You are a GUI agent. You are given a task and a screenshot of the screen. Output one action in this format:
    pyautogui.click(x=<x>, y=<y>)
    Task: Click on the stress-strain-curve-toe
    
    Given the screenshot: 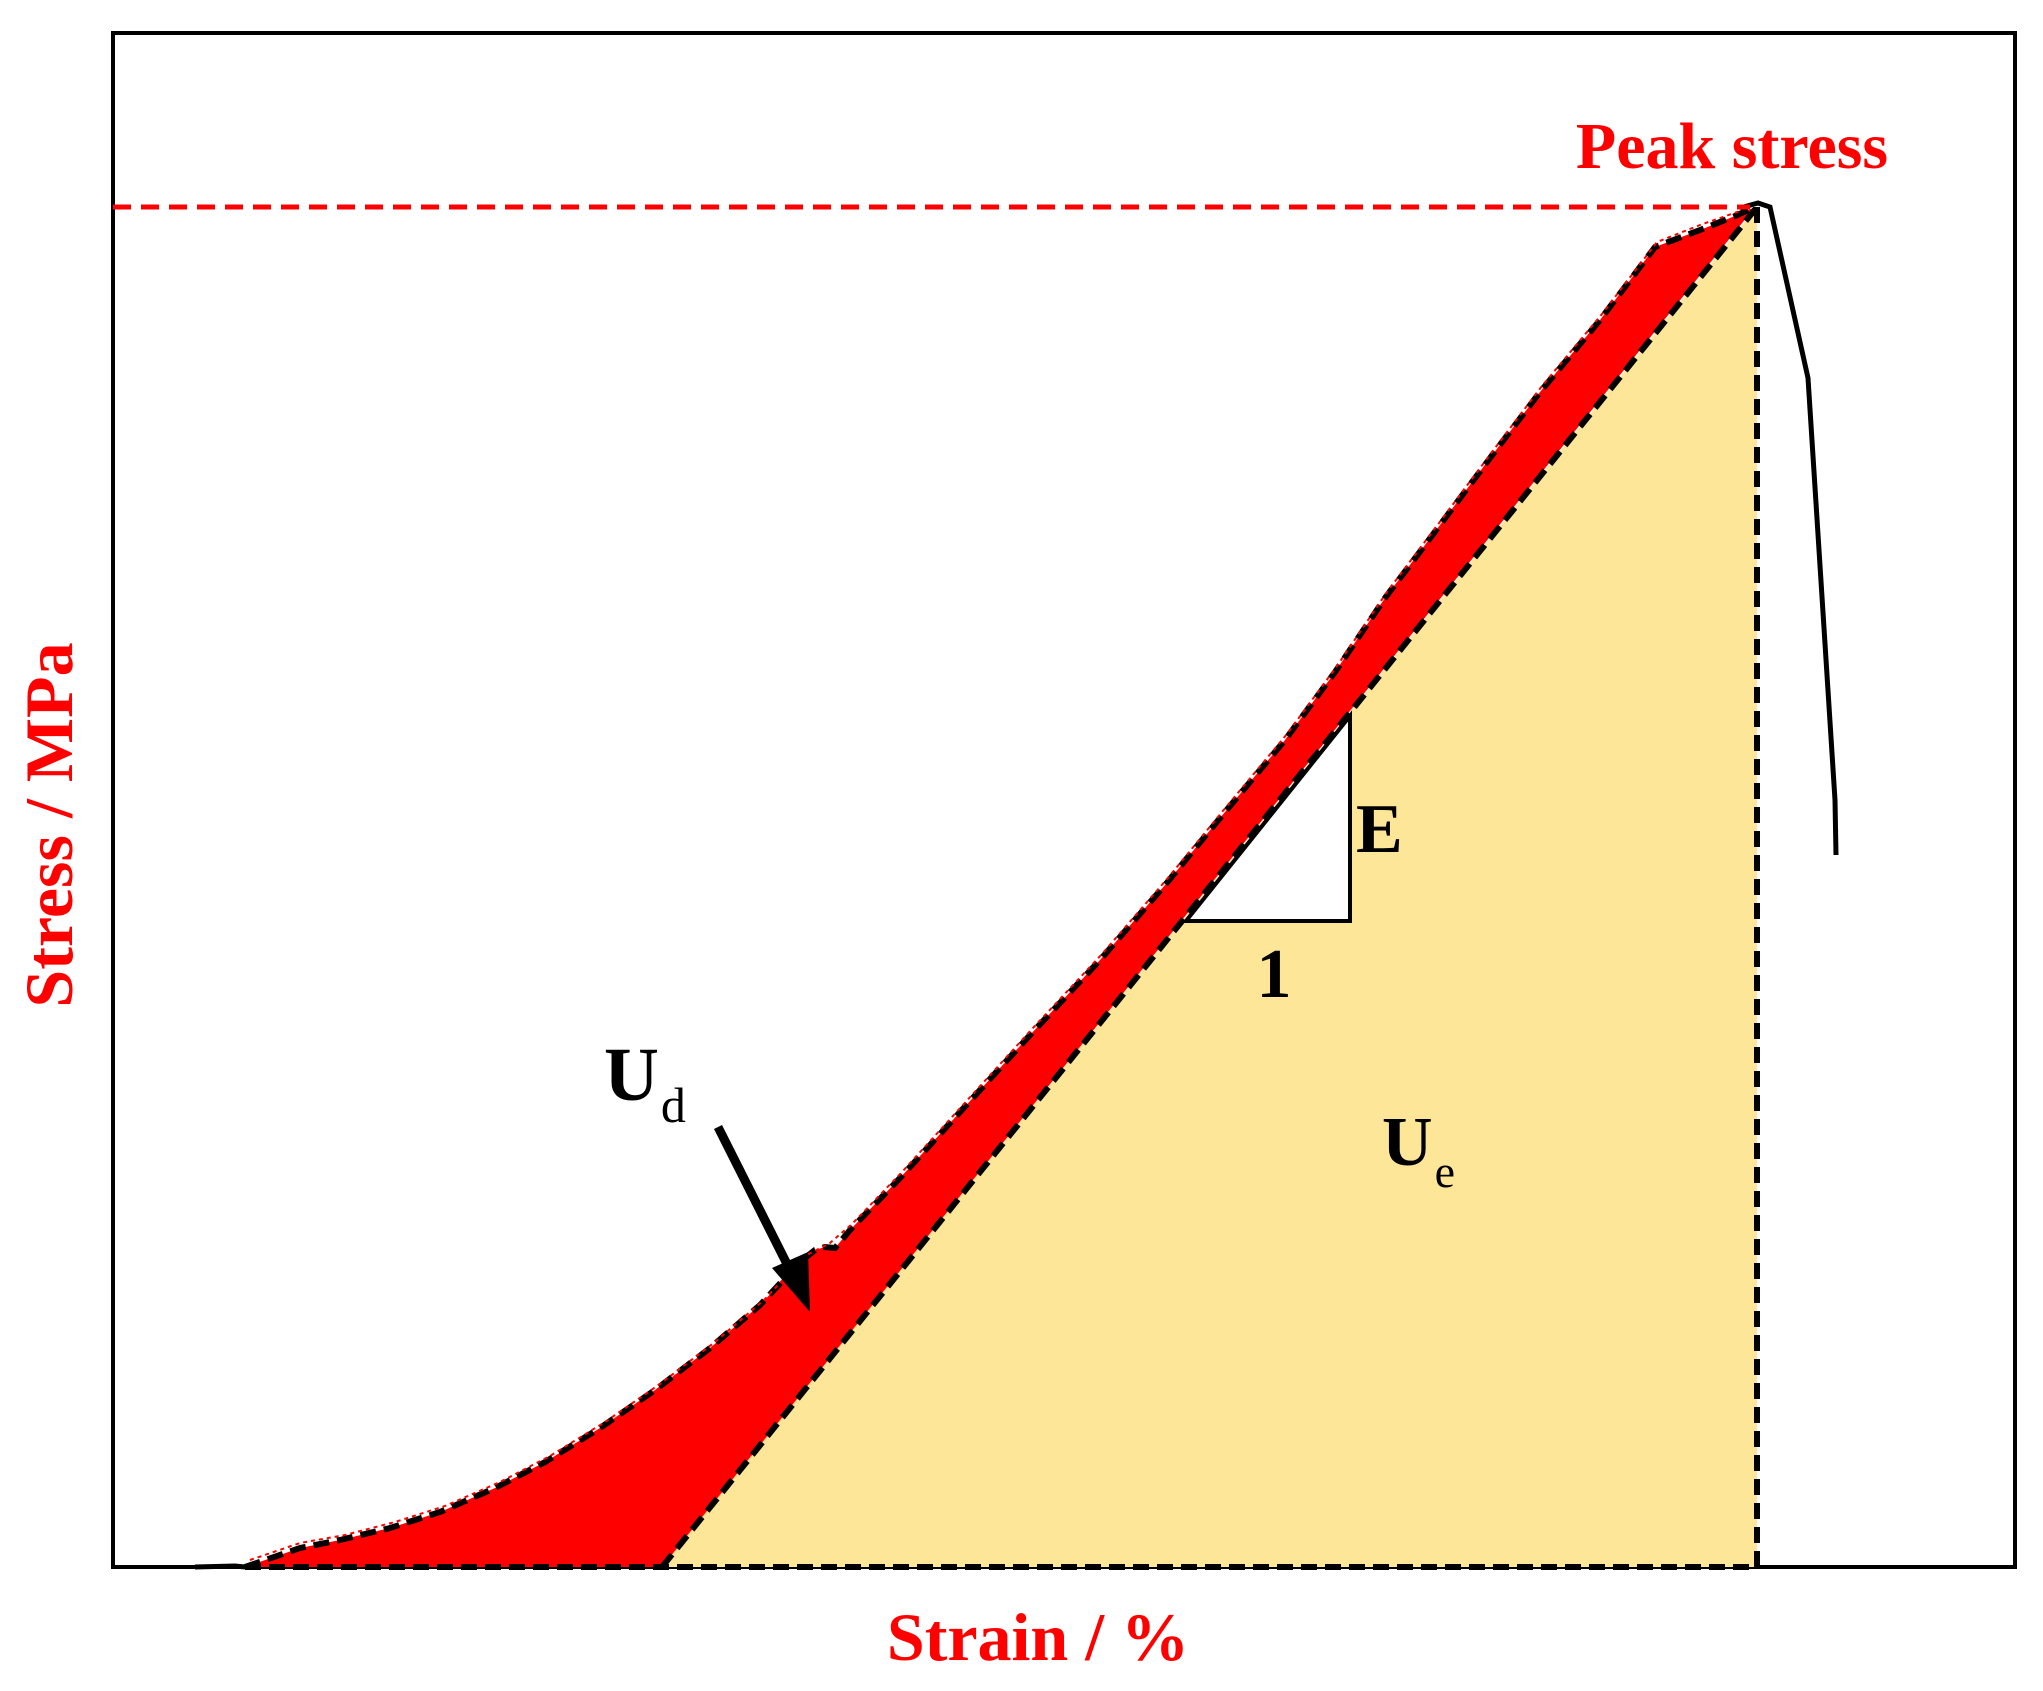 What is the action you would take?
    pyautogui.click(x=220, y=1566)
    